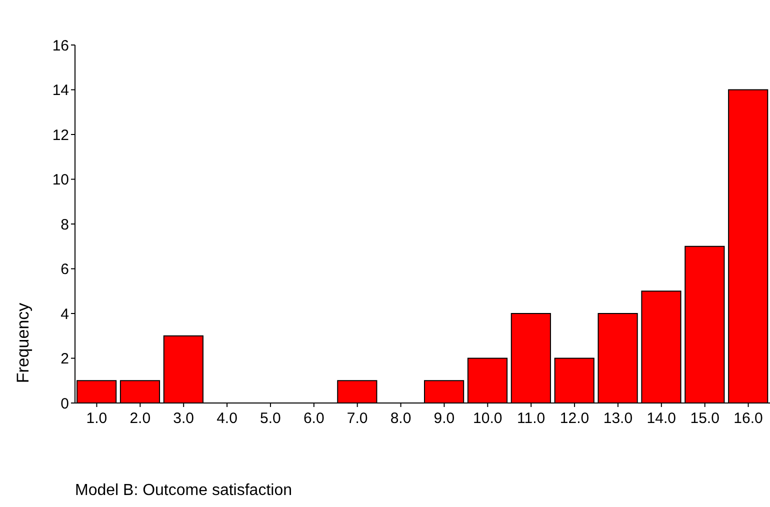  What do you see at coordinates (705, 418) in the screenshot?
I see `x-tick-label: 15.0` at bounding box center [705, 418].